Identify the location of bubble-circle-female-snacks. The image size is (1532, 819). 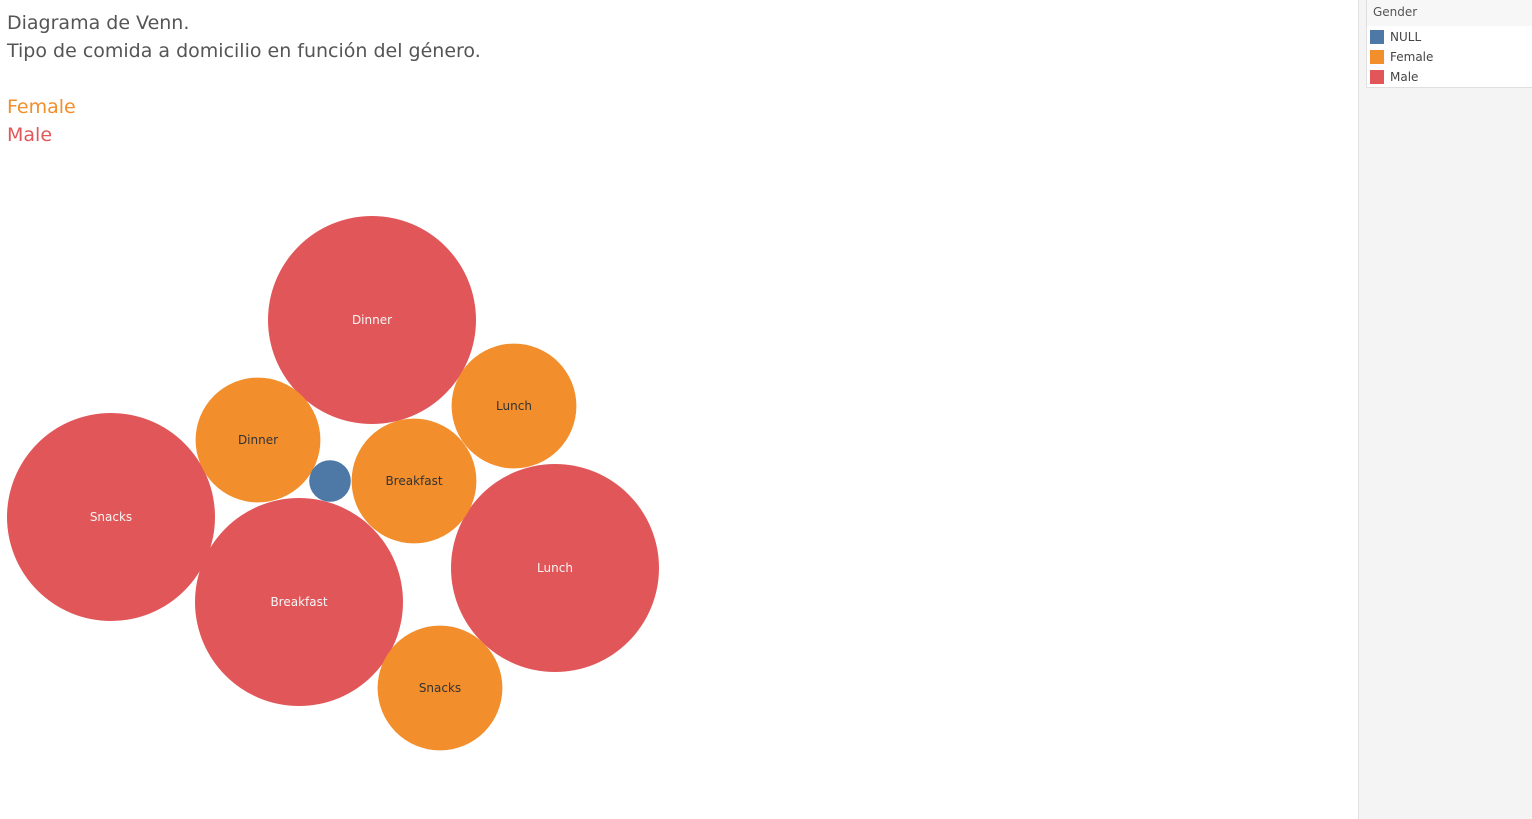
(440, 688).